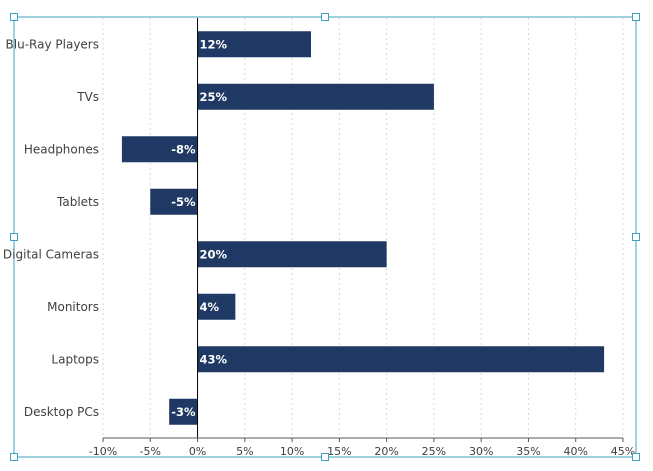 Image resolution: width=653 pixels, height=471 pixels. I want to click on data-label-3: -5%, so click(183, 202).